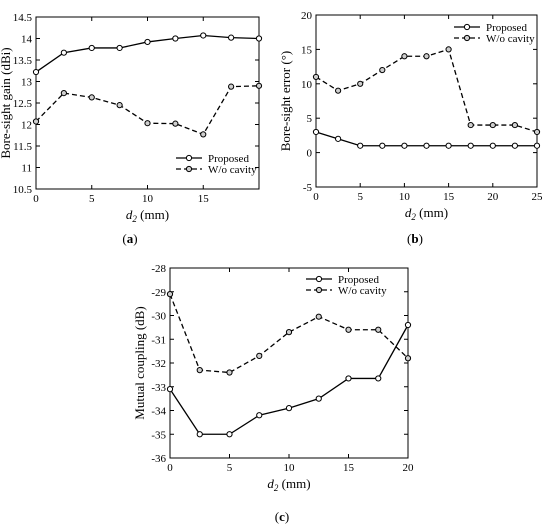  Describe the element at coordinates (23, 61) in the screenshot. I see `y-tick-label: 13.5` at that location.